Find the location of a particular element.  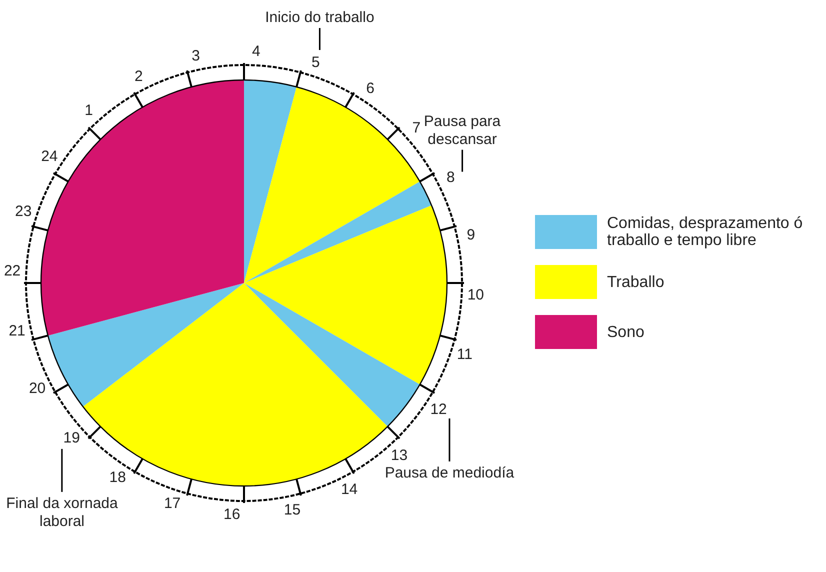

text: 6 is located at coordinates (370, 88).